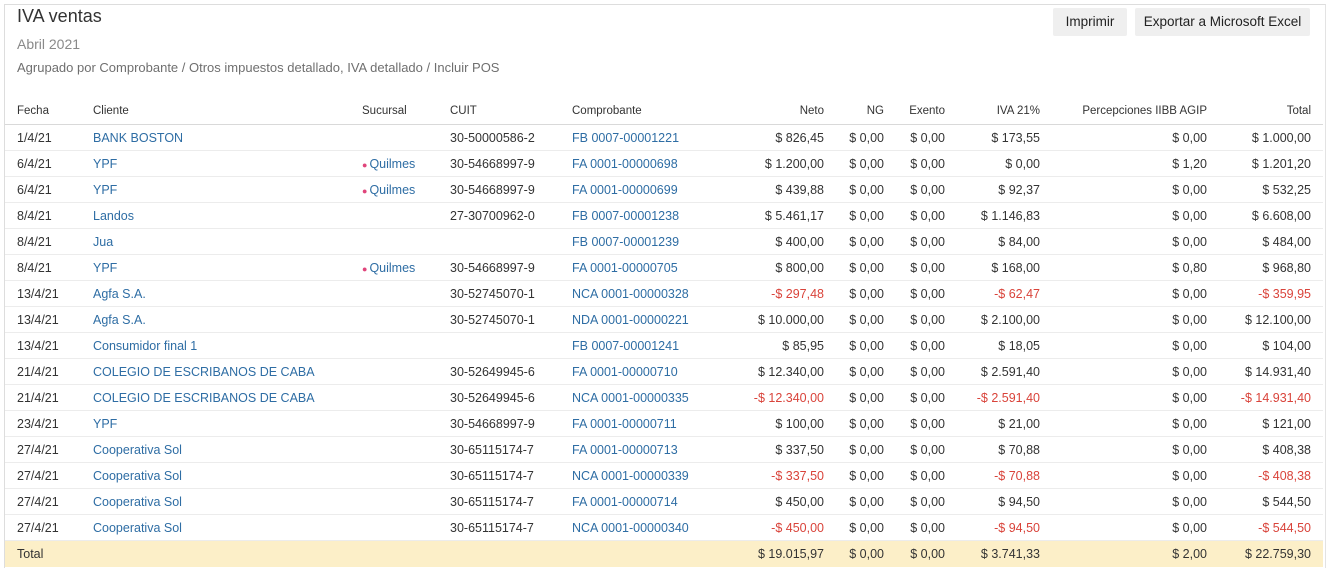 This screenshot has height=568, width=1326. I want to click on cell-total: $ 532,25, so click(1265, 189).